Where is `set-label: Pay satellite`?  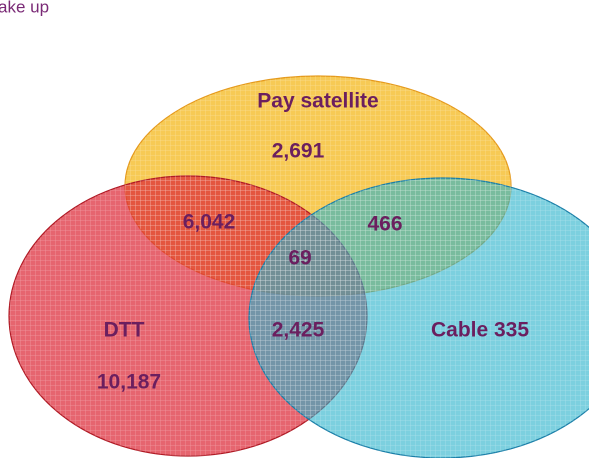 set-label: Pay satellite is located at coordinates (317, 101).